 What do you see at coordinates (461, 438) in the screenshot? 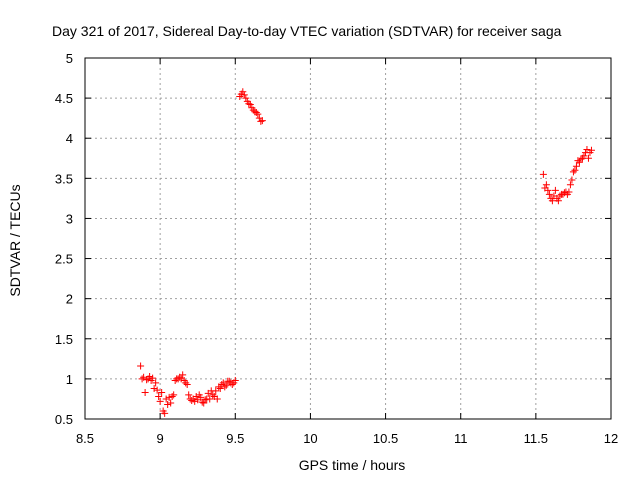
I see `x-tick-label: 11` at bounding box center [461, 438].